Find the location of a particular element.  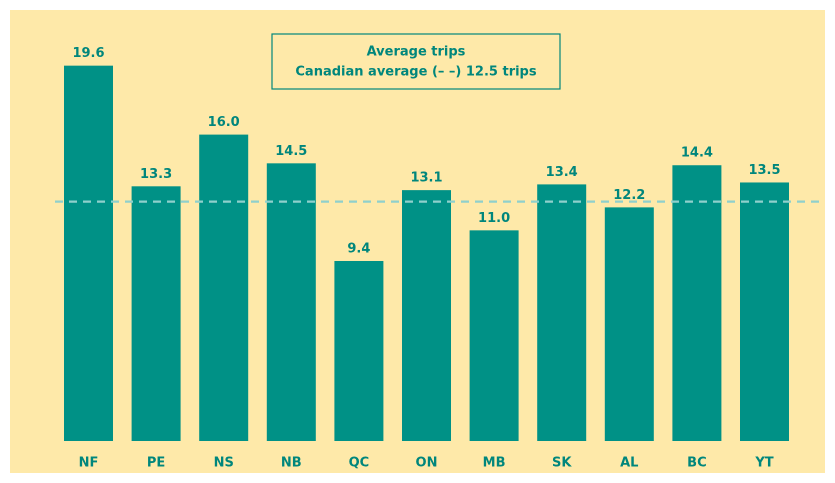

value-label: 14.4 is located at coordinates (697, 153).